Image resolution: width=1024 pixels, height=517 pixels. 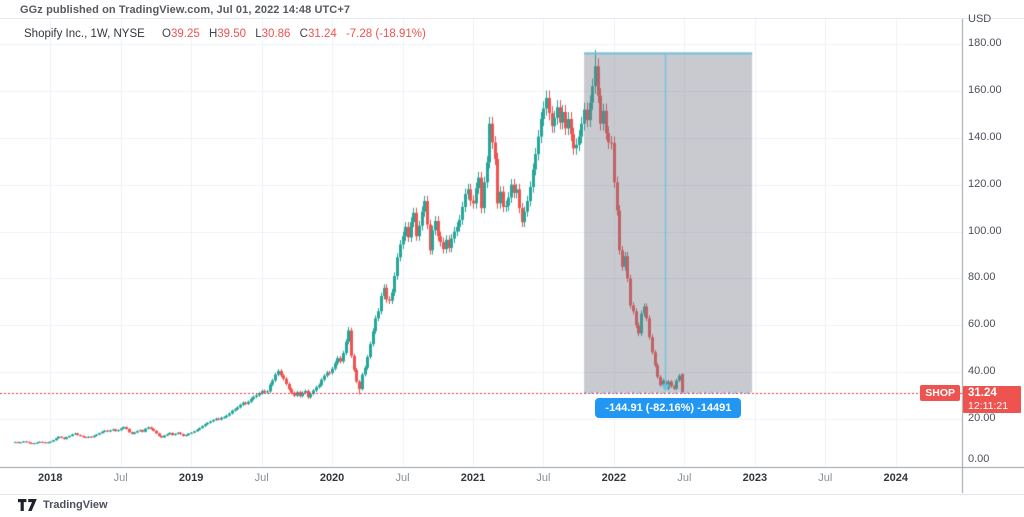 I want to click on price-tick-label: 80.00, so click(x=982, y=277).